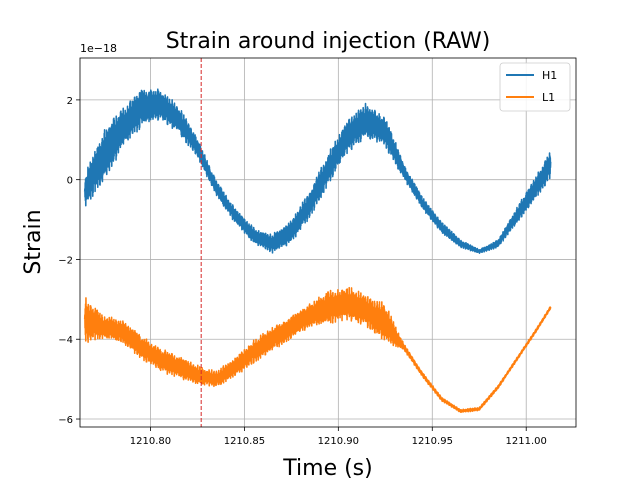 This screenshot has height=484, width=640. I want to click on y-tick-label: −2, so click(65, 260).